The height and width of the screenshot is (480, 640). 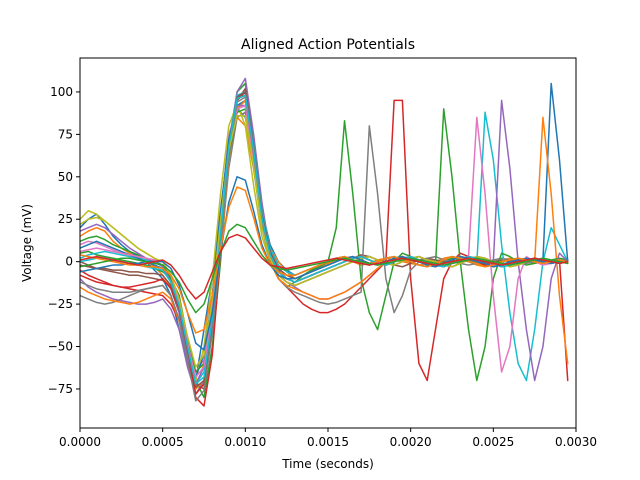 I want to click on x-tick-label: 0.0030, so click(x=576, y=442).